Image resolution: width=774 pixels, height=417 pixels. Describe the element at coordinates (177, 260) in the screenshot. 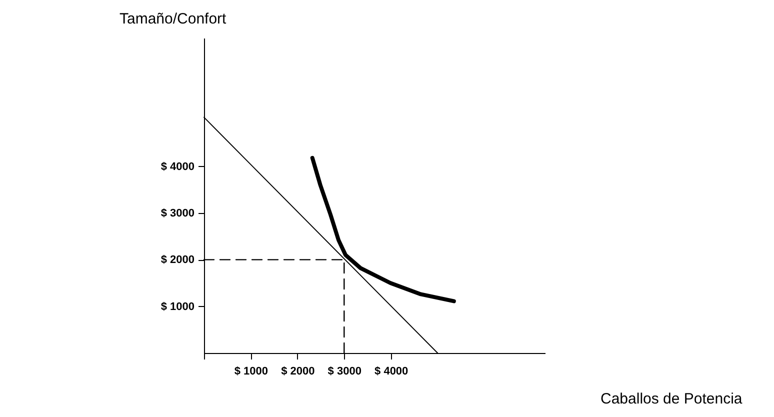

I see `y-tick-label: $ 2000` at that location.